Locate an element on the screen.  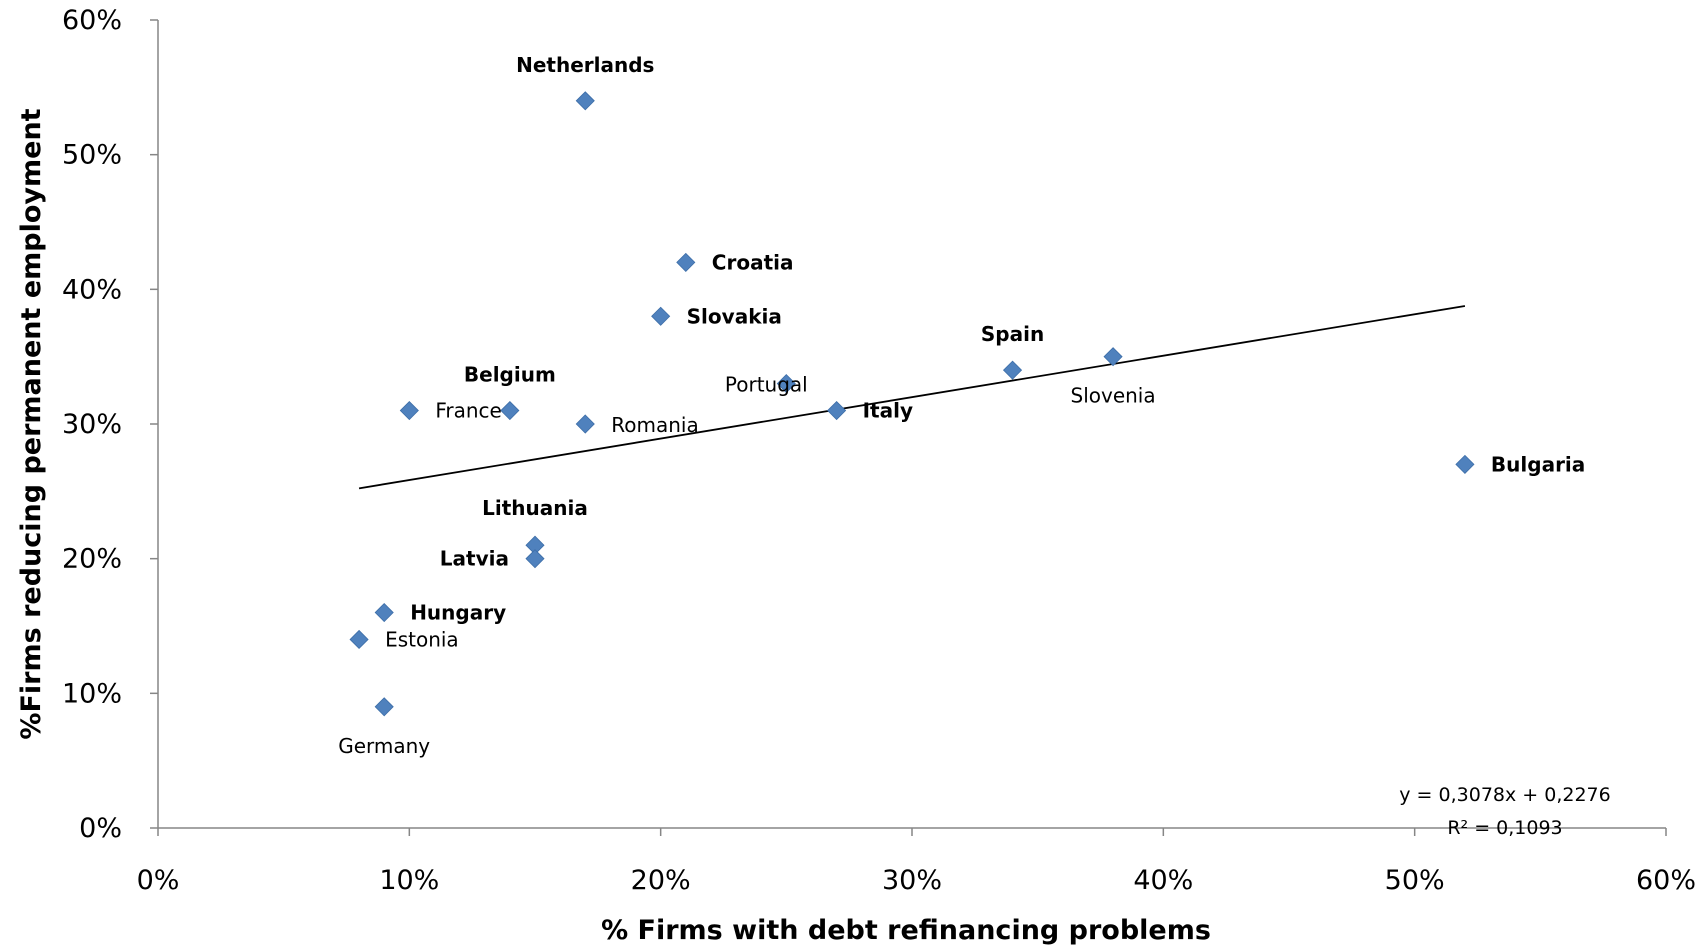
data-point-label: Germany is located at coordinates (384, 746).